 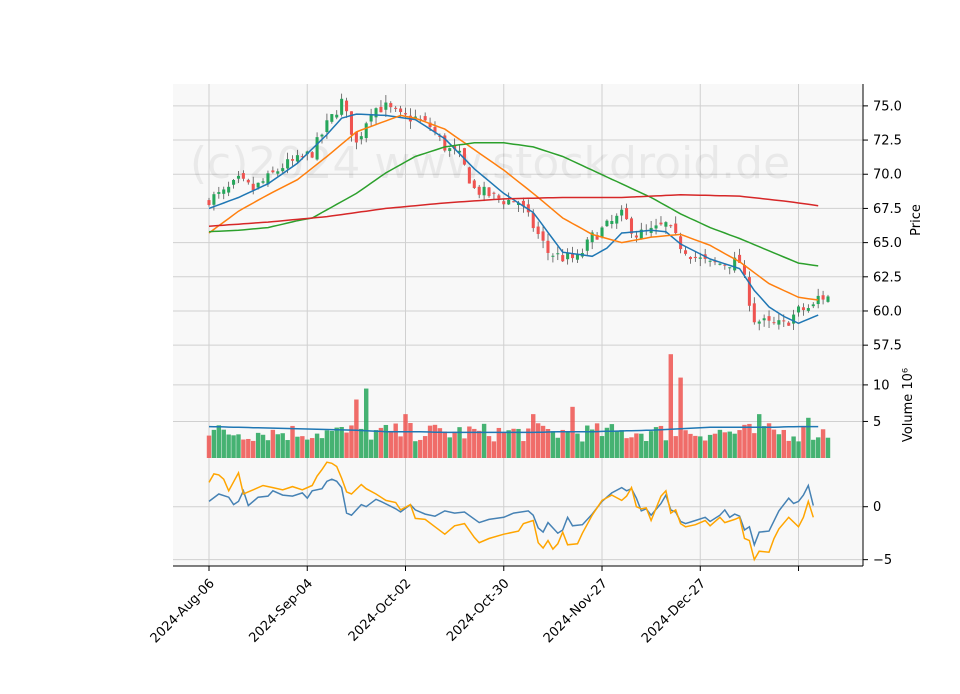 What do you see at coordinates (887, 175) in the screenshot?
I see `price-tick-label: 70.0` at bounding box center [887, 175].